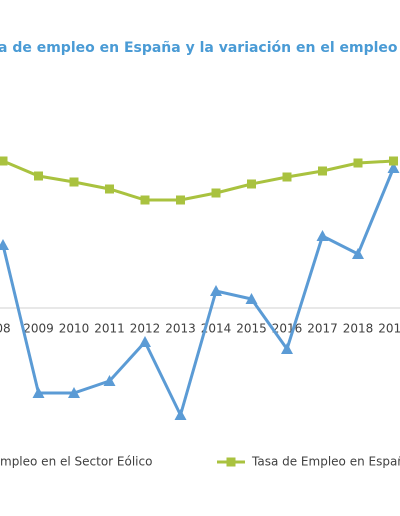 The image size is (400, 516). I want to click on x-tick-label: 2013, so click(180, 329).